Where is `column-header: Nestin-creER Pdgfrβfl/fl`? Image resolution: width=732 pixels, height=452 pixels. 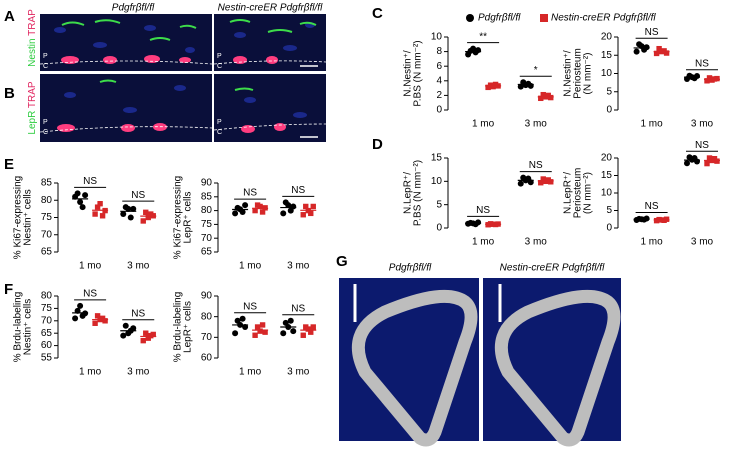 column-header: Nestin-creER Pdgfrβfl/fl is located at coordinates (270, 8).